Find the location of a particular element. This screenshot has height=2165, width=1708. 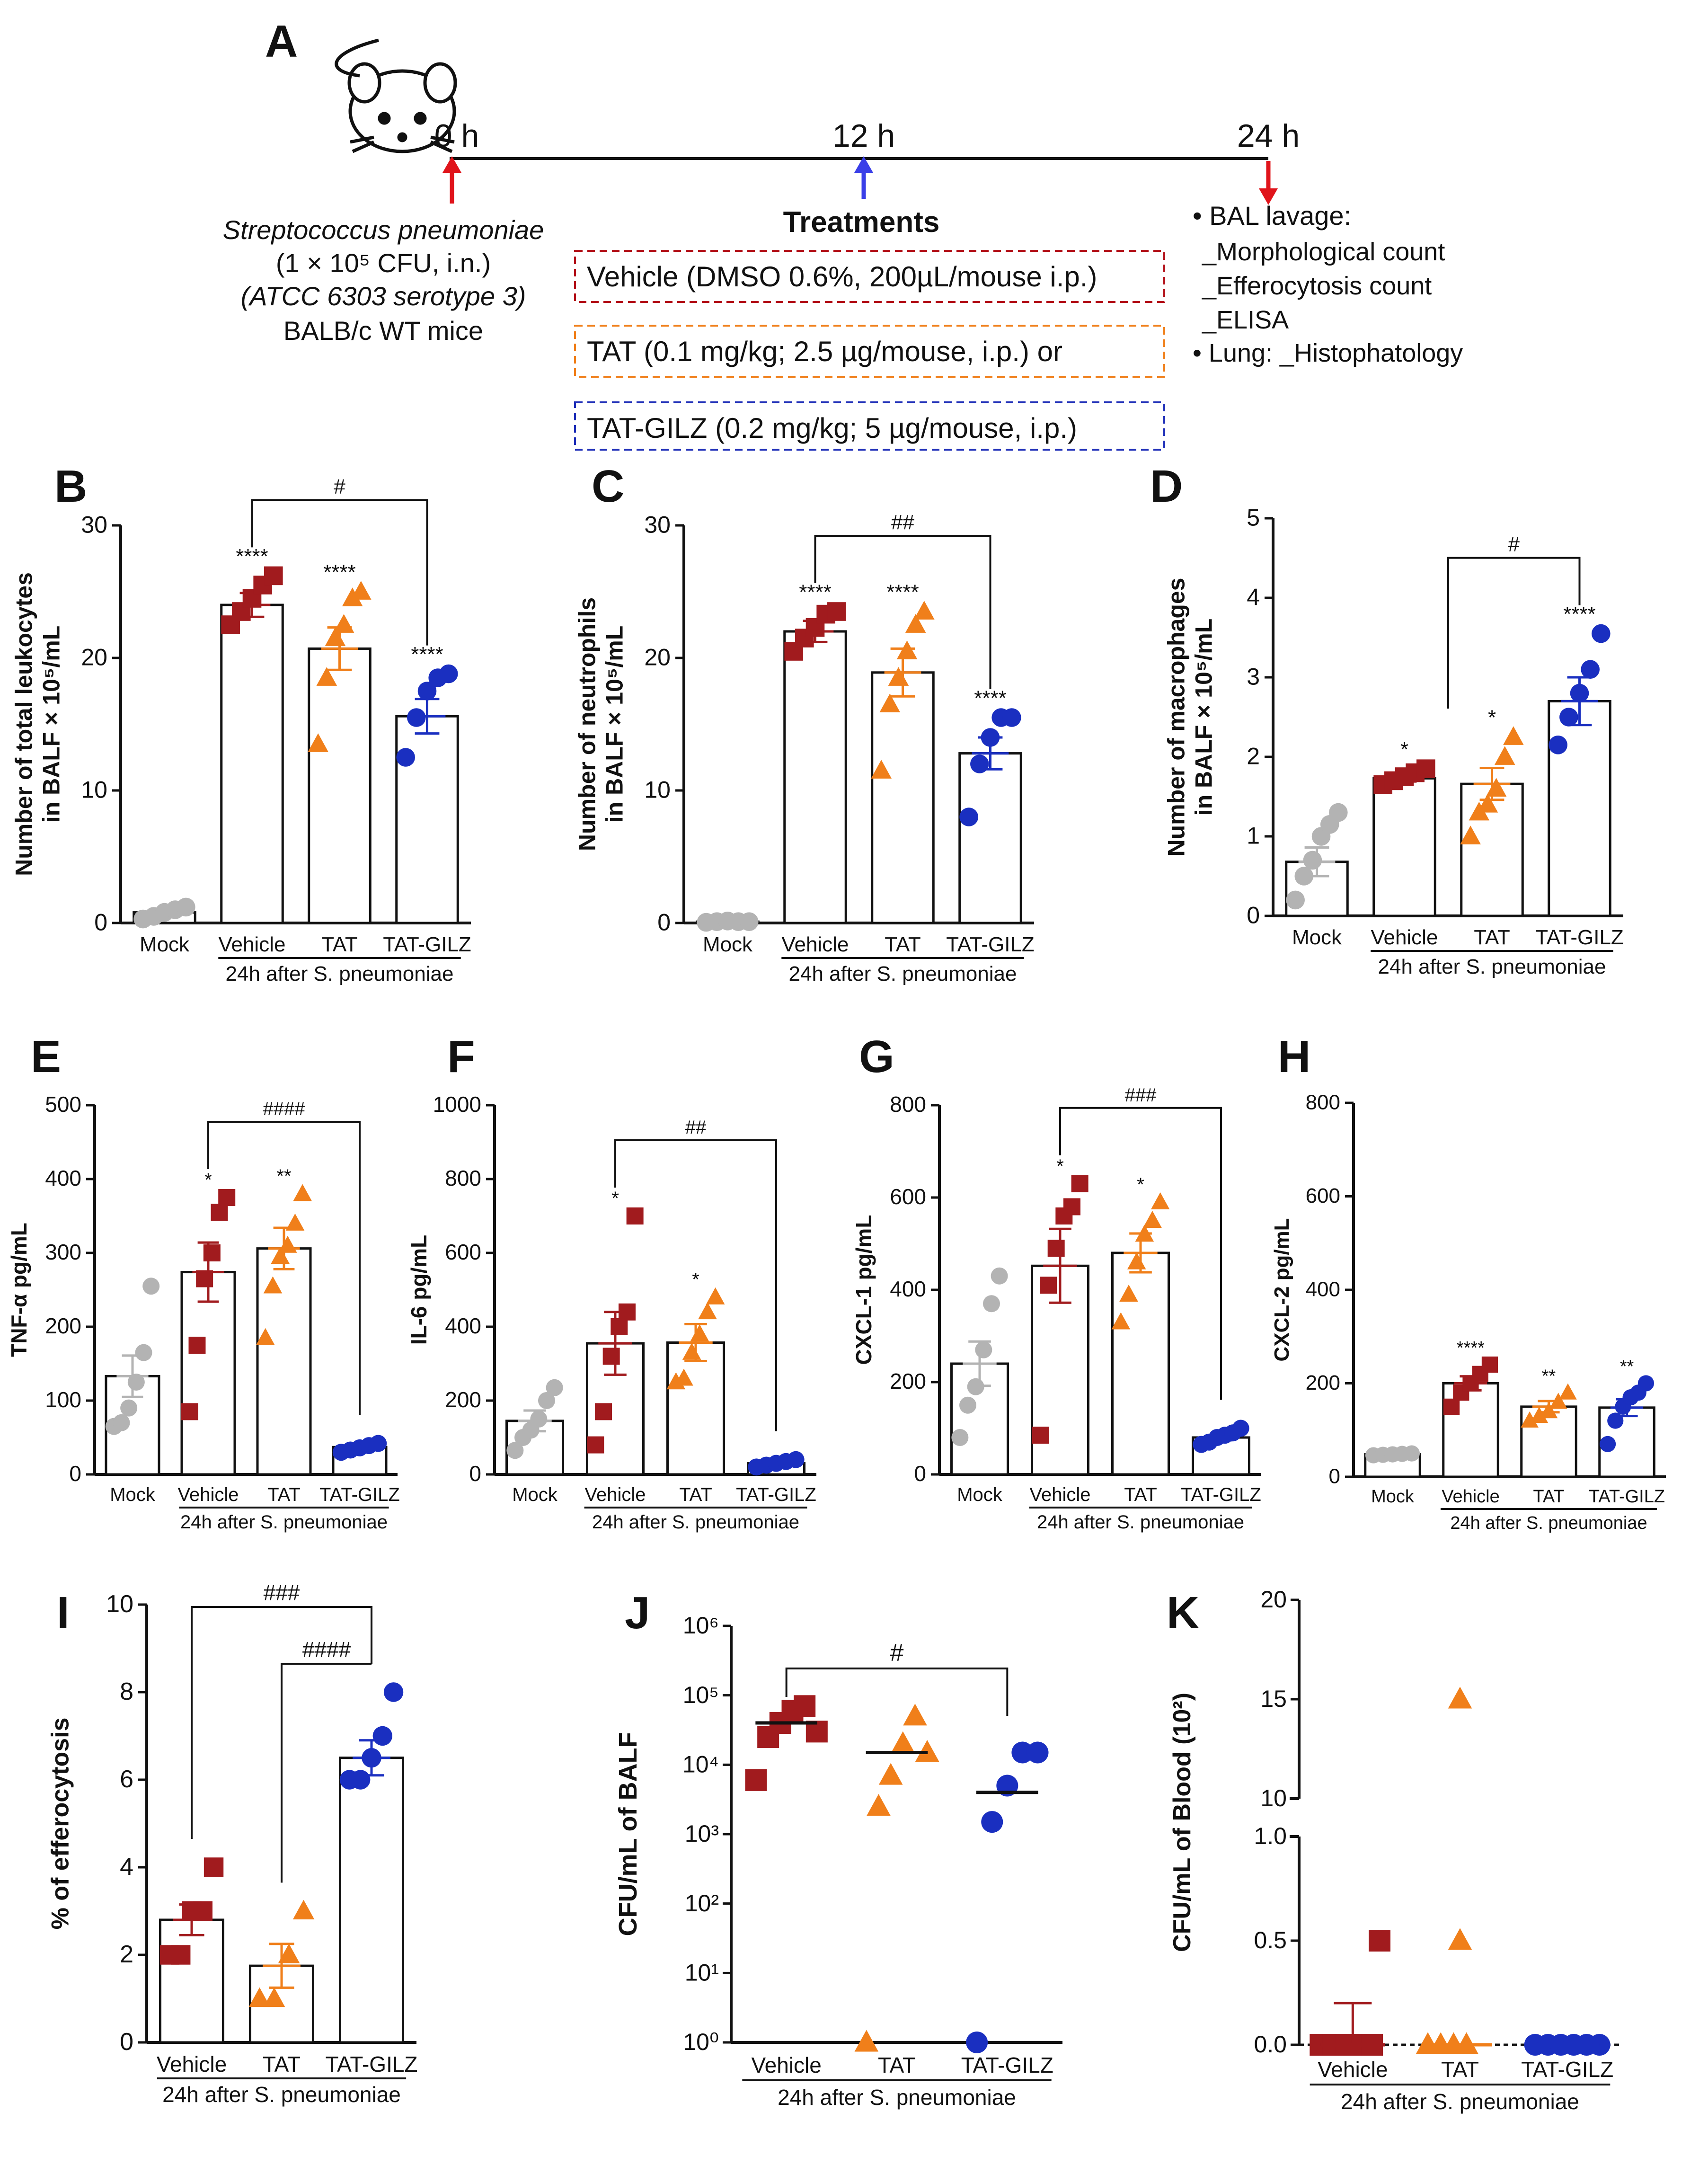

panel-label-j: J is located at coordinates (637, 1613).